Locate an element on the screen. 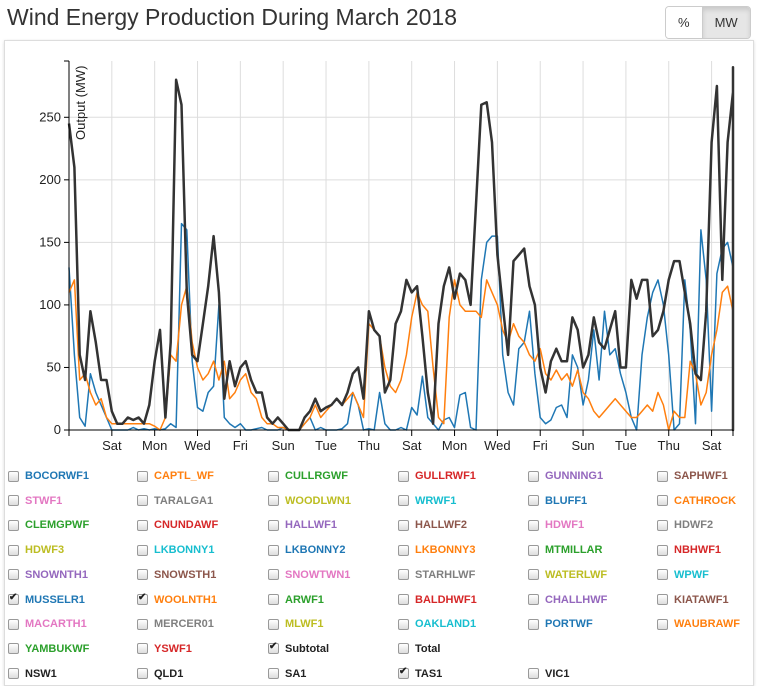  series-toggle-mtmillar: MTMILLAR is located at coordinates (565, 550).